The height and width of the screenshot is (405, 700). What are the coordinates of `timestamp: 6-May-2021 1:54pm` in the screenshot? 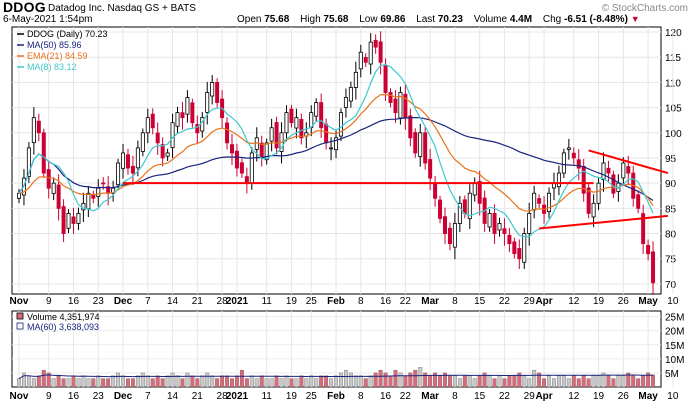 It's located at (48, 19).